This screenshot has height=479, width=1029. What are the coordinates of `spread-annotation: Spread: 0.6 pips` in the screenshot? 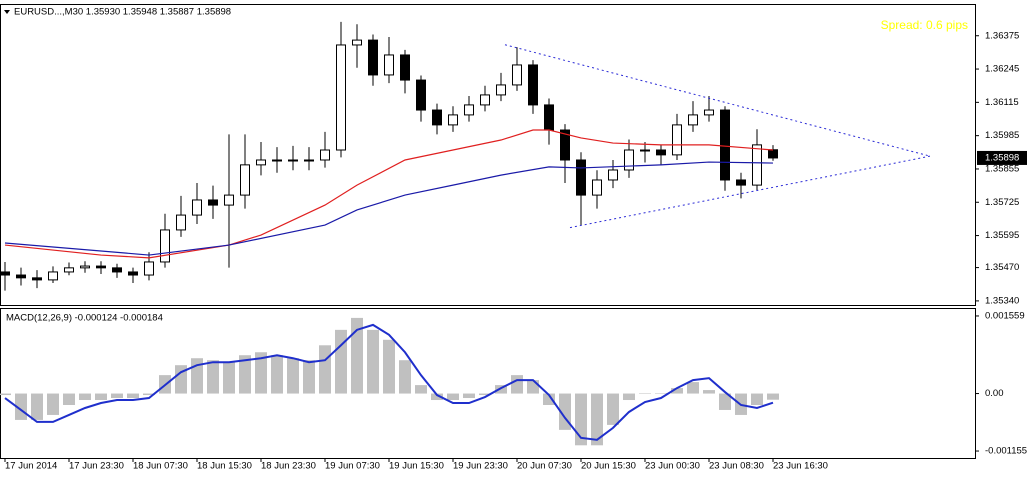 It's located at (924, 25).